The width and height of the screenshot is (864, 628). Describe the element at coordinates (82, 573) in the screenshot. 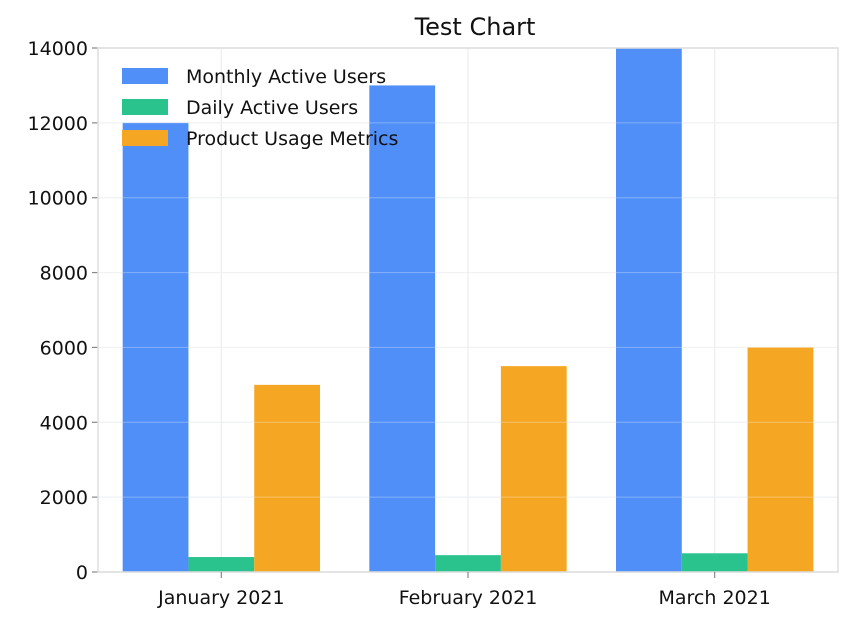

I see `y-tick-label: 0` at that location.